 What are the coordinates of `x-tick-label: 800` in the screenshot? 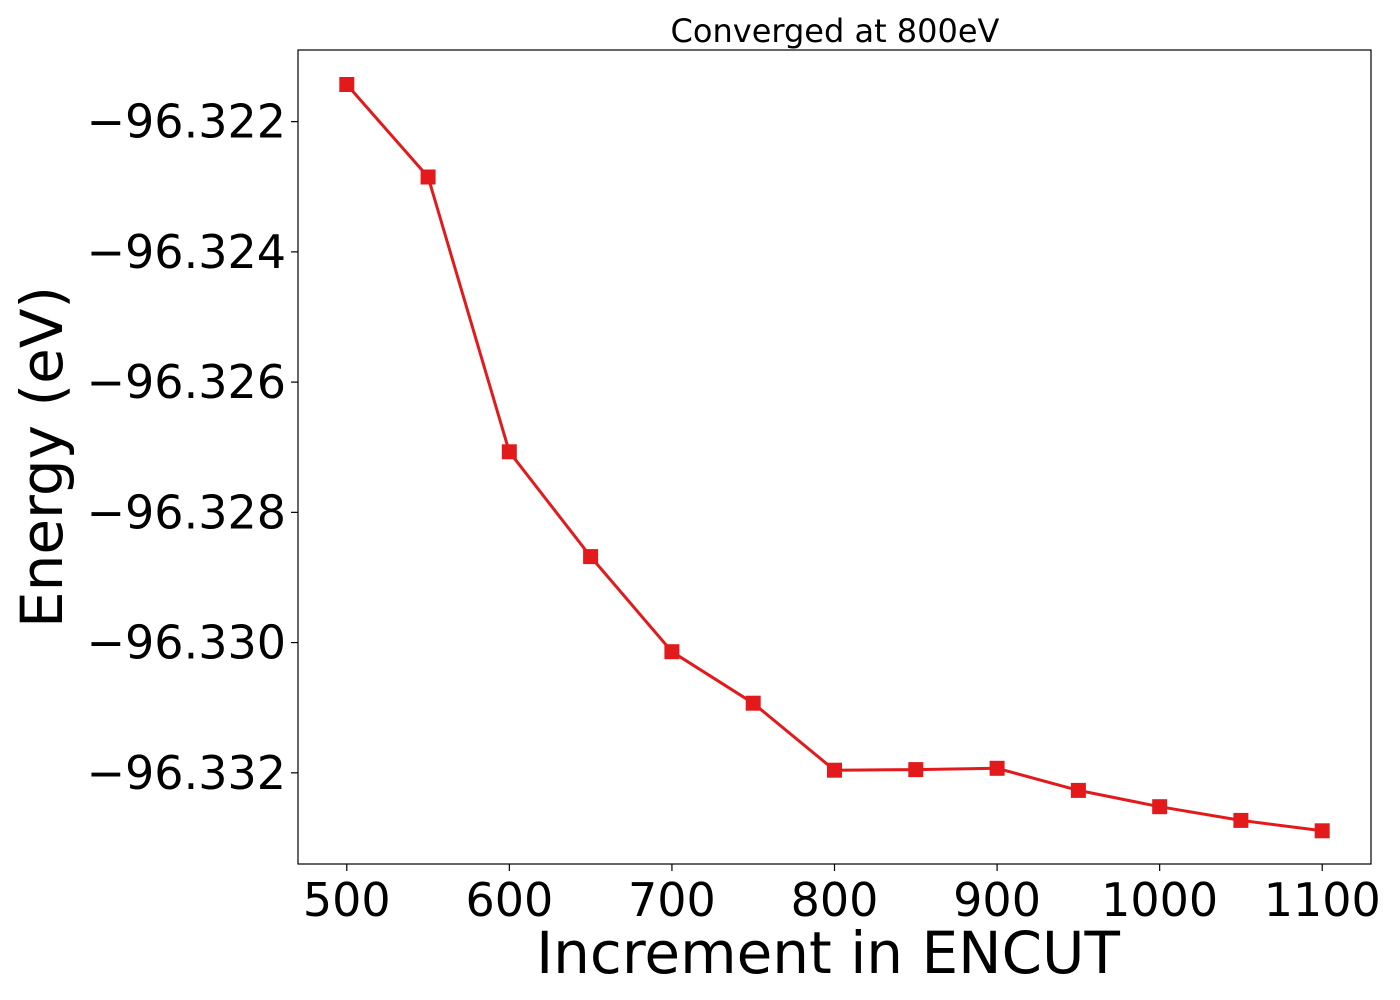 It's located at (835, 900).